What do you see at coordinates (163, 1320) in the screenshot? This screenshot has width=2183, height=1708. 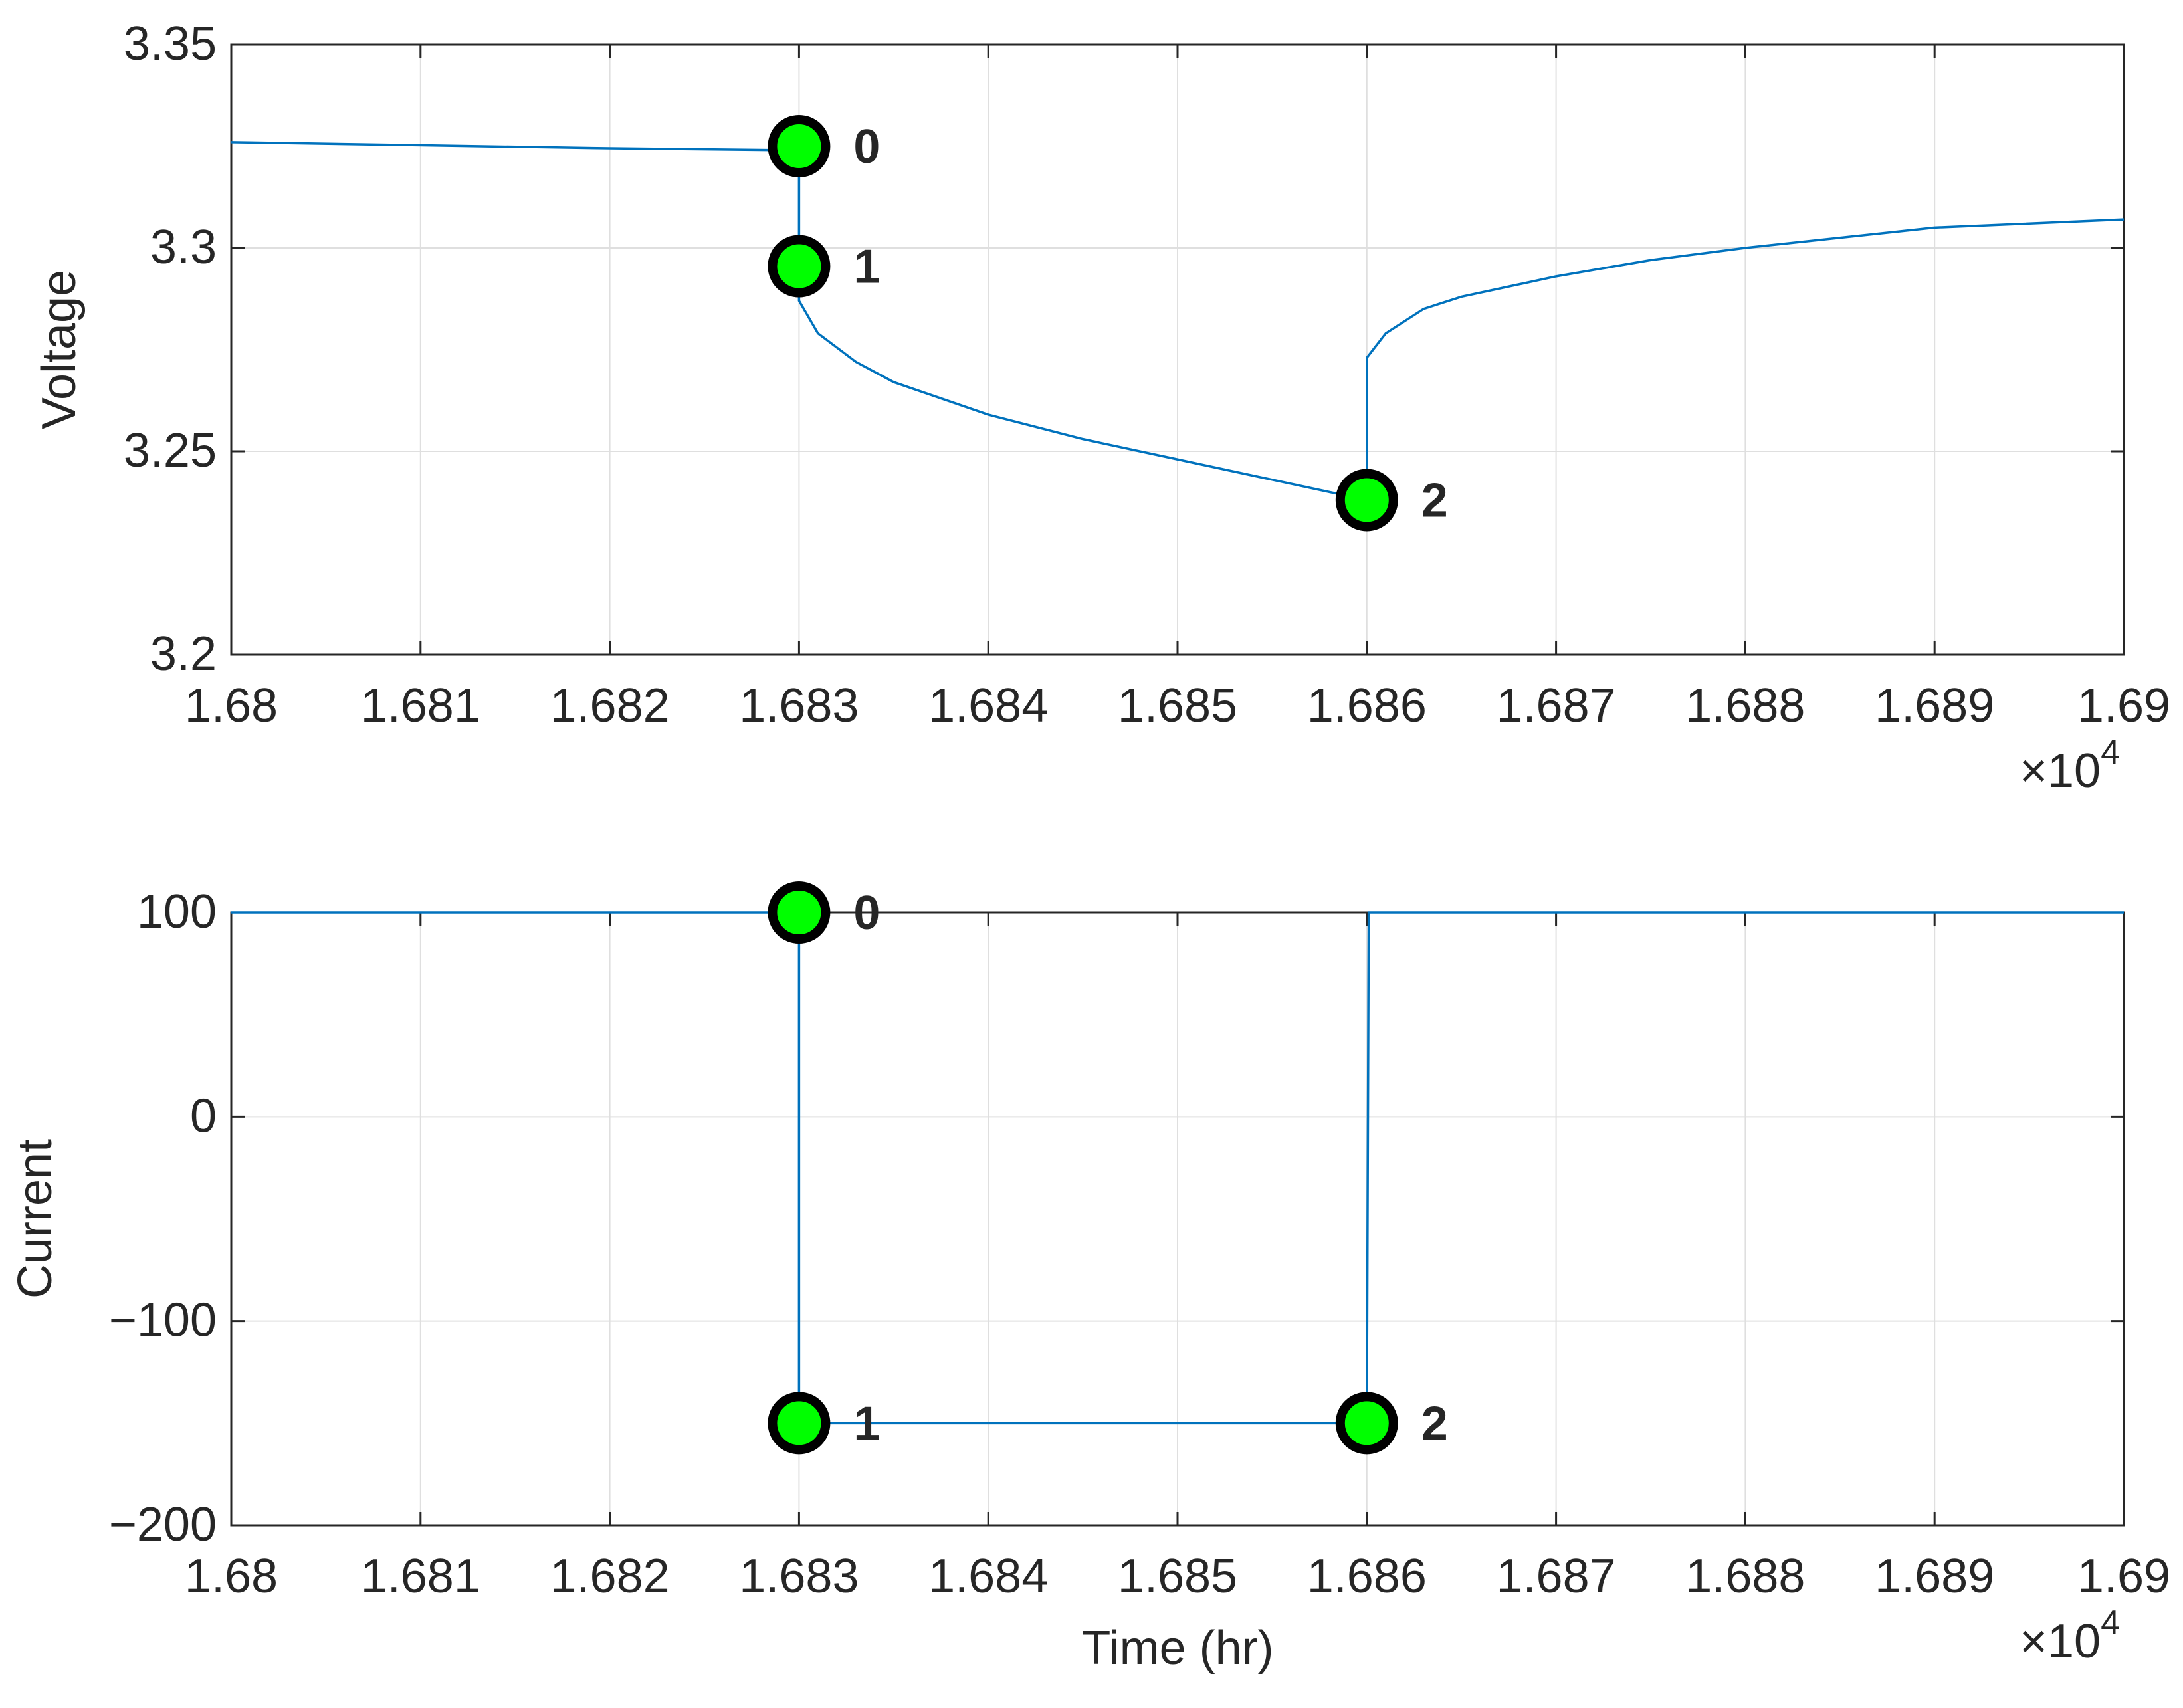 I see `y-tick-label: −100` at bounding box center [163, 1320].